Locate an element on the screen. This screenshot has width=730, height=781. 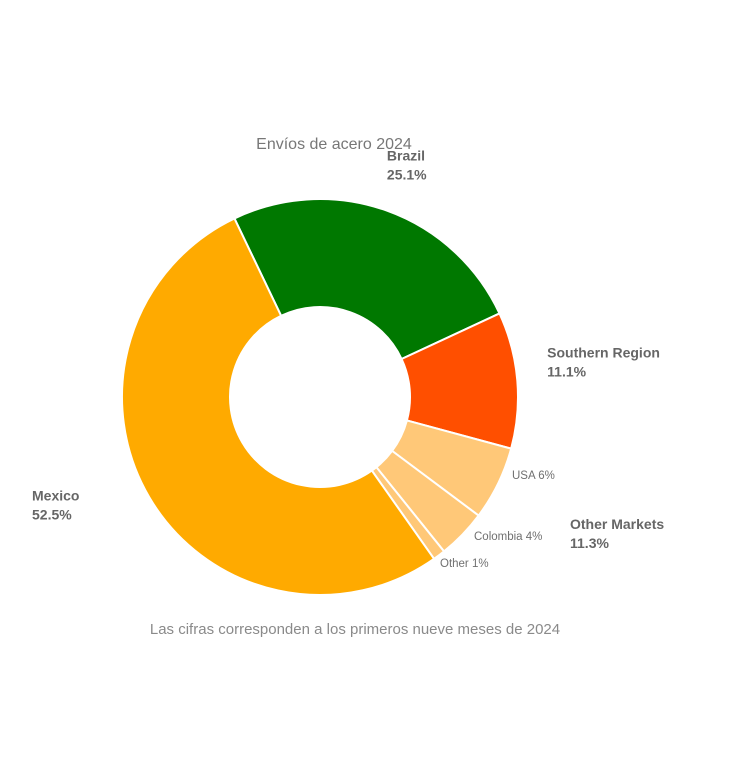
slice-brazil is located at coordinates (367, 279).